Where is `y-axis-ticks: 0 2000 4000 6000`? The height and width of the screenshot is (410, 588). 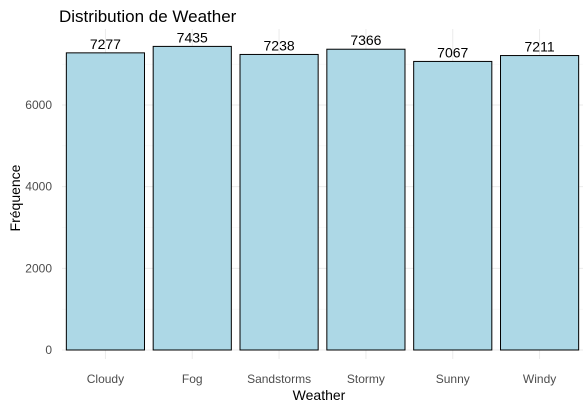
y-axis-ticks: 0 2000 4000 6000 is located at coordinates (38, 227).